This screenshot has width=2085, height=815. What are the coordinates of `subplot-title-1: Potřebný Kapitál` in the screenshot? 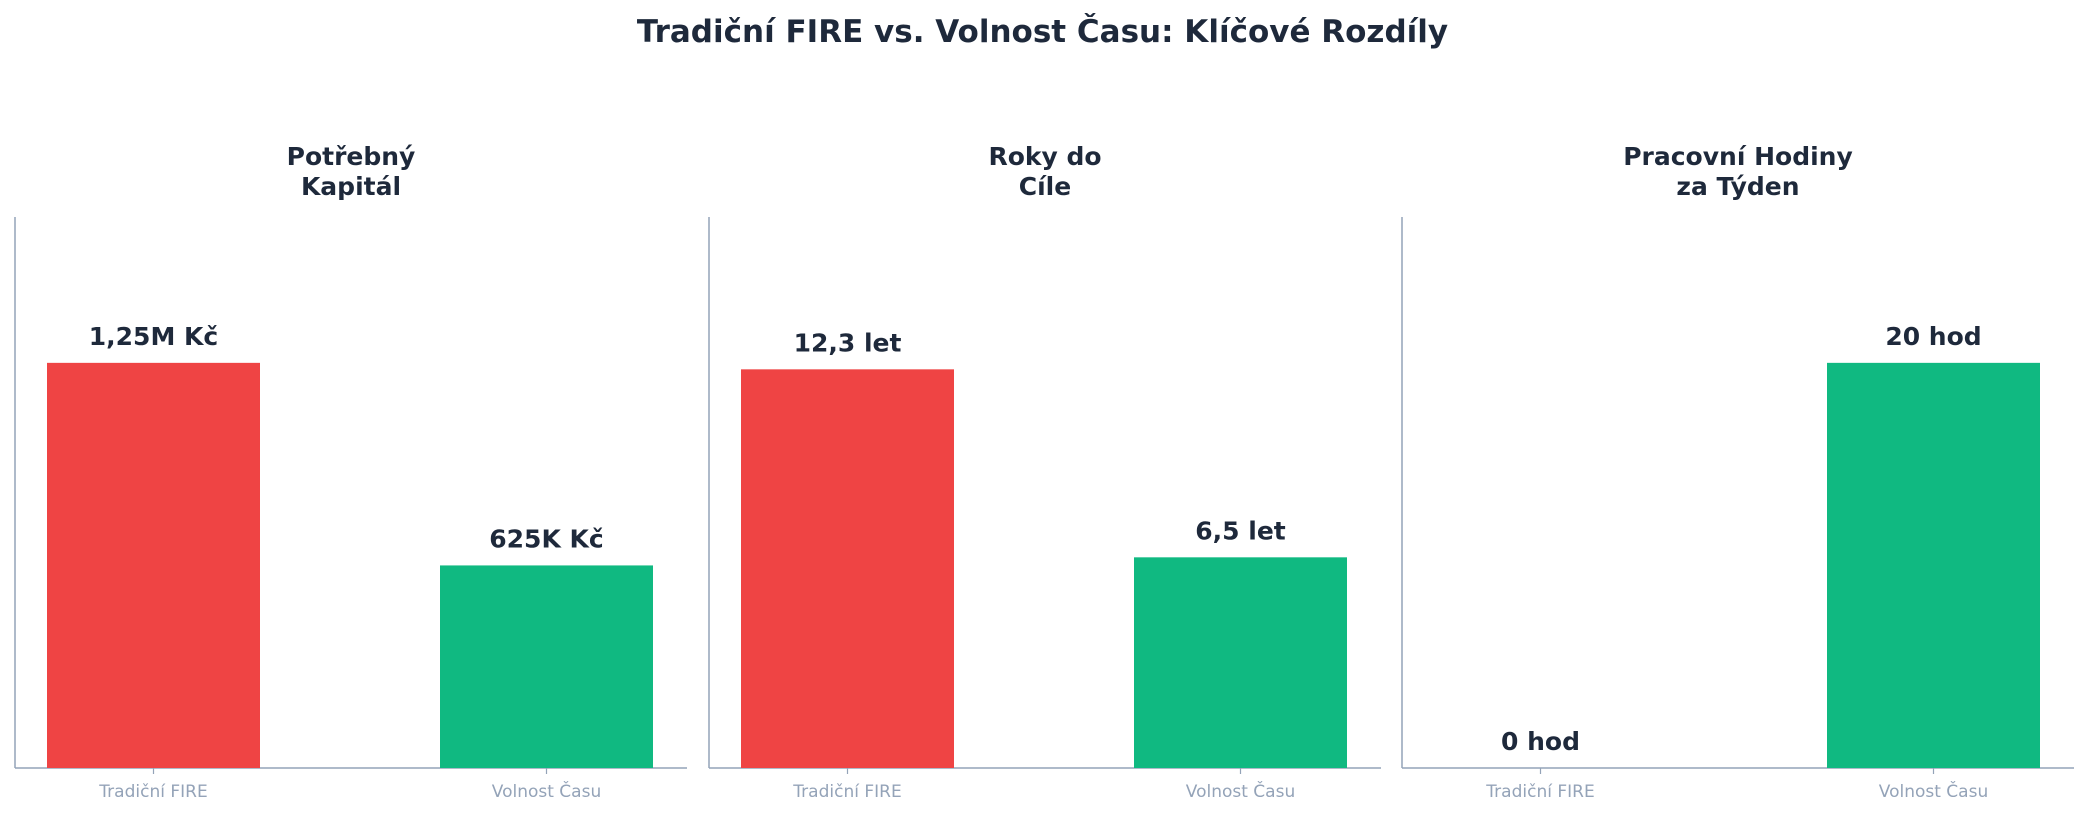 It's located at (351, 171).